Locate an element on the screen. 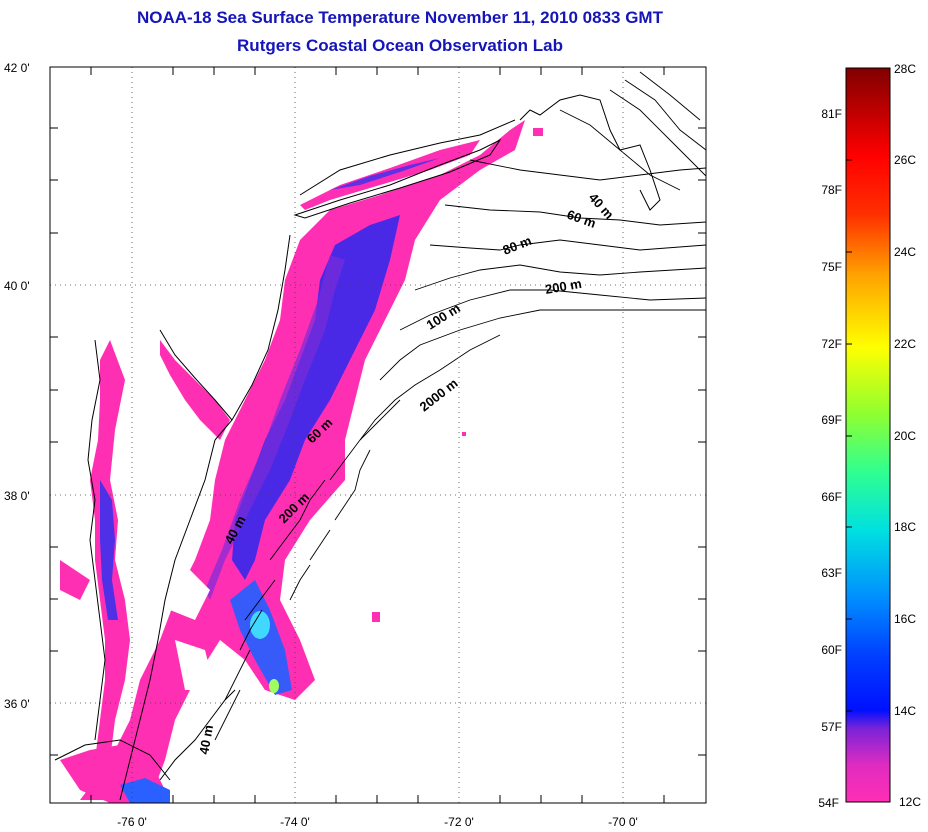 The width and height of the screenshot is (928, 832). sst-delaware-bay is located at coordinates (195, 390).